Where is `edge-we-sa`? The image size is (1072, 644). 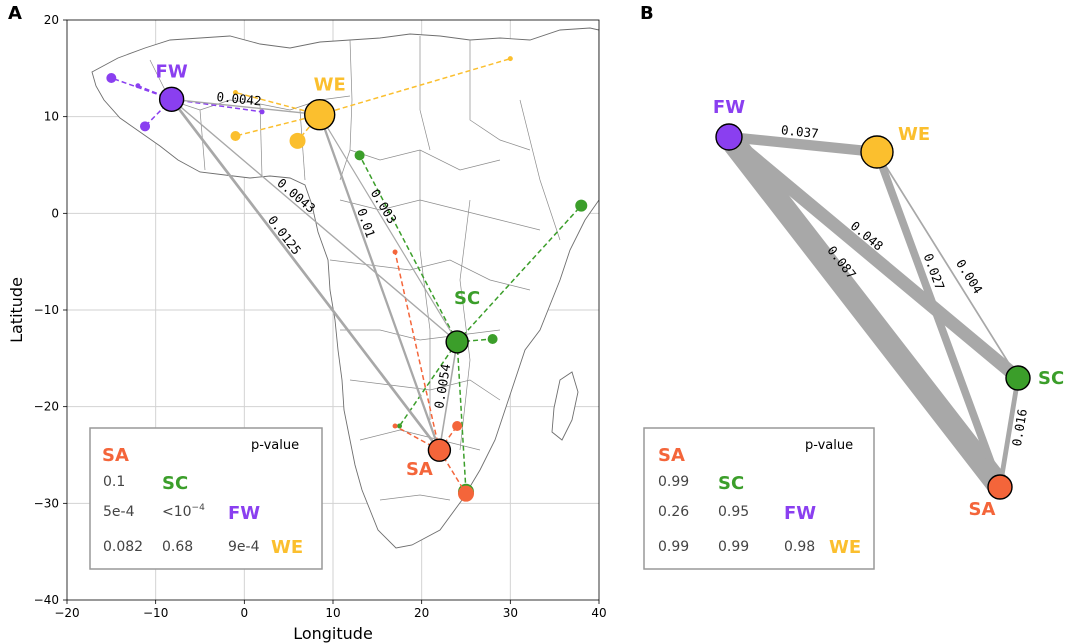 edge-we-sa is located at coordinates (379, 282).